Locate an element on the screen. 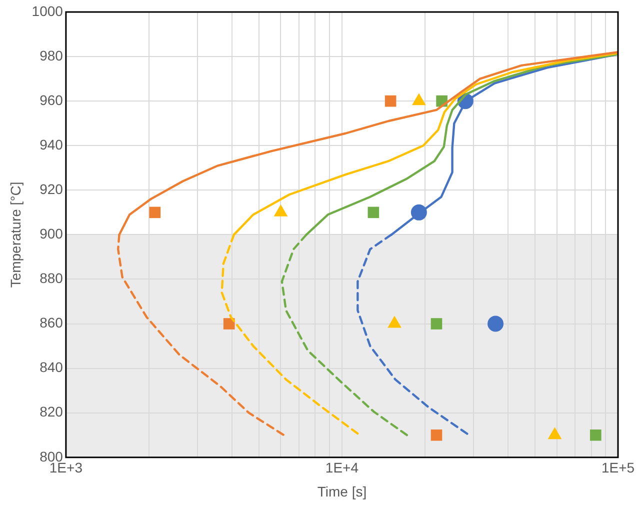 The image size is (640, 509). y-tick-label: 960 is located at coordinates (52, 100).